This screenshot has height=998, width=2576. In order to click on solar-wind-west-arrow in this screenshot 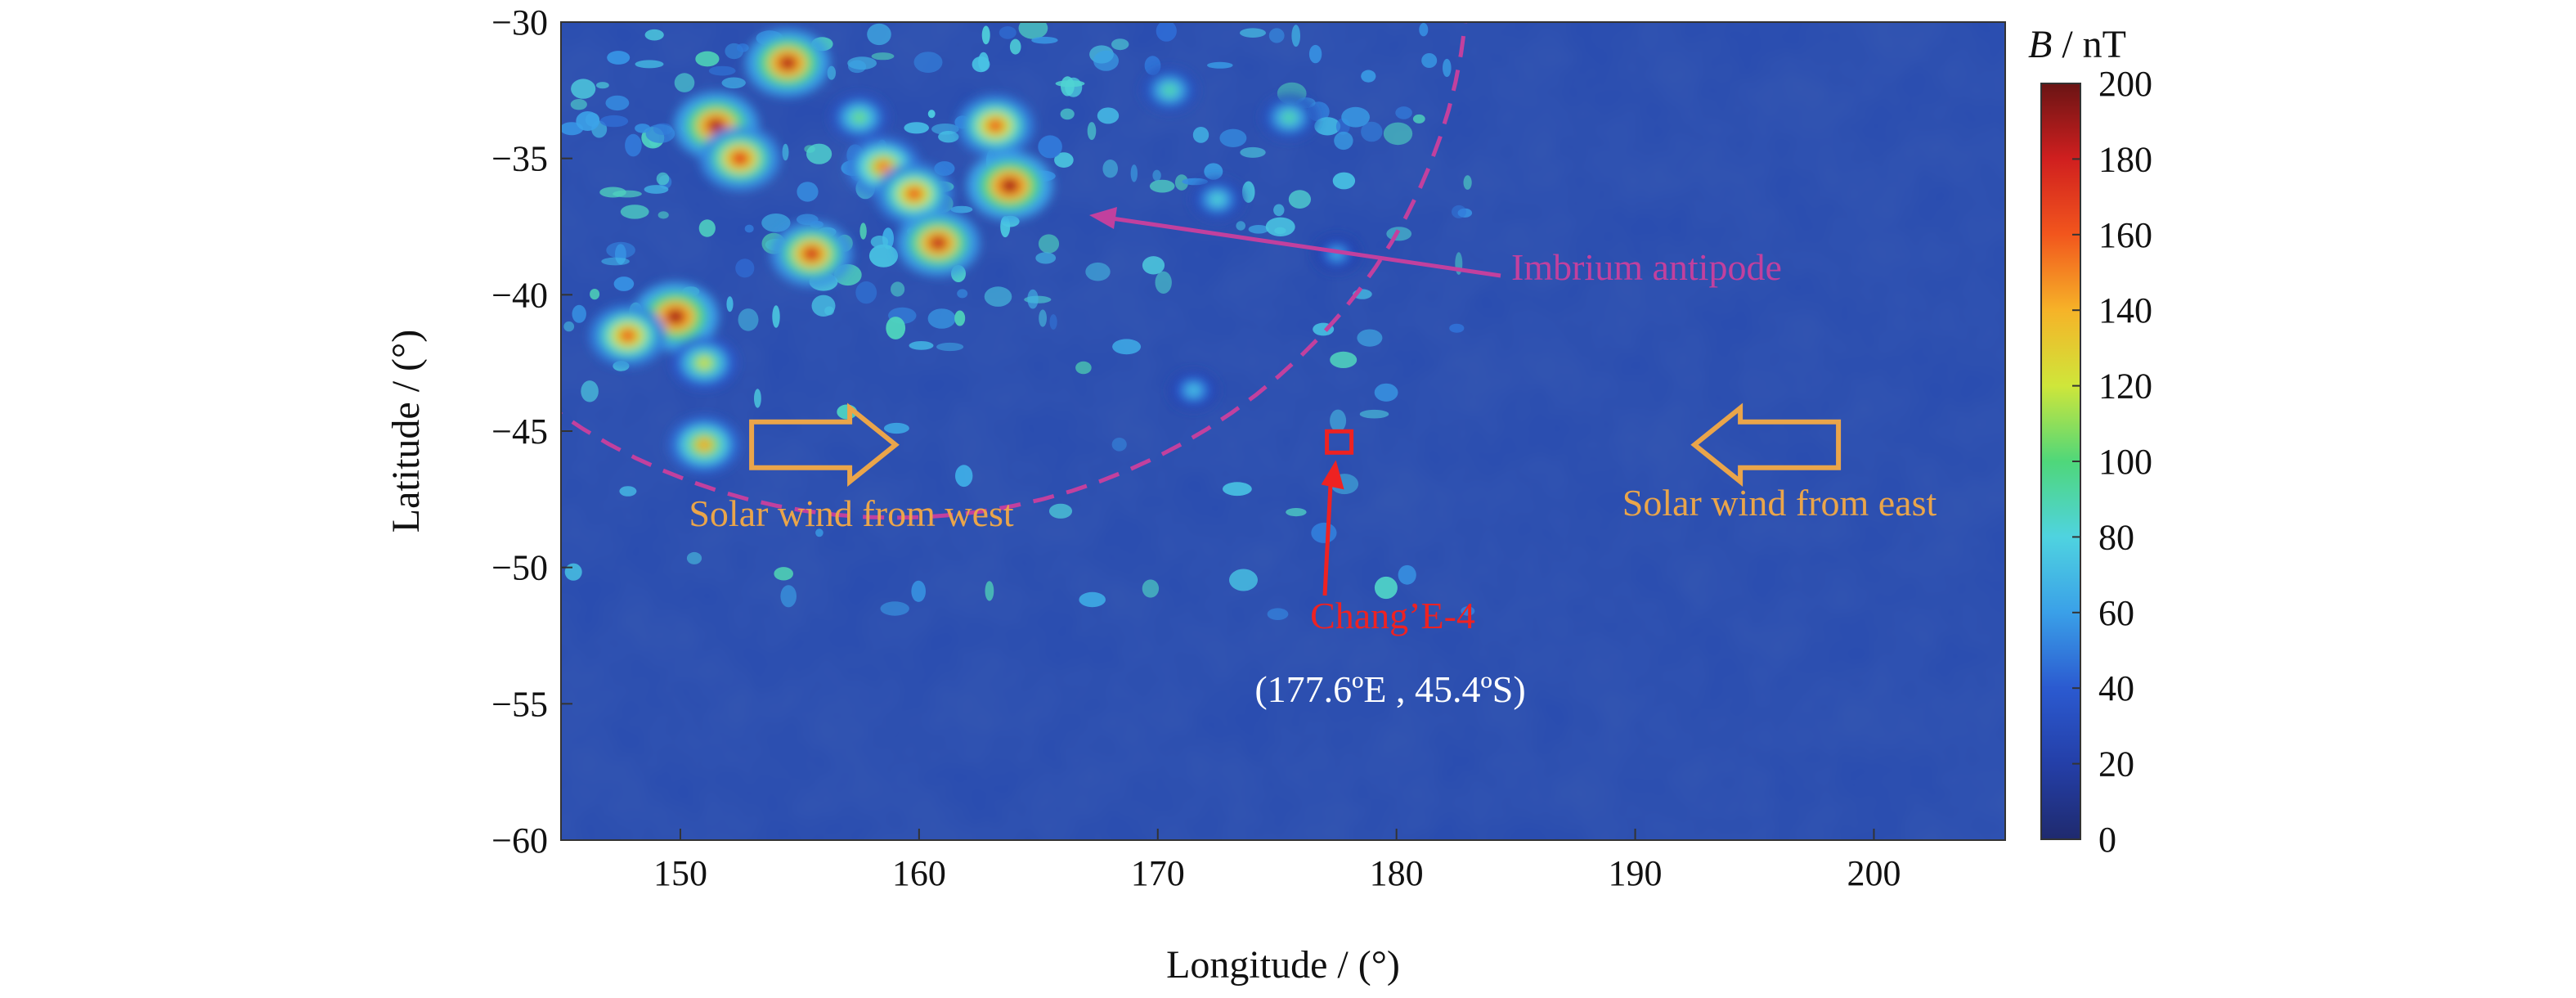, I will do `click(824, 444)`.